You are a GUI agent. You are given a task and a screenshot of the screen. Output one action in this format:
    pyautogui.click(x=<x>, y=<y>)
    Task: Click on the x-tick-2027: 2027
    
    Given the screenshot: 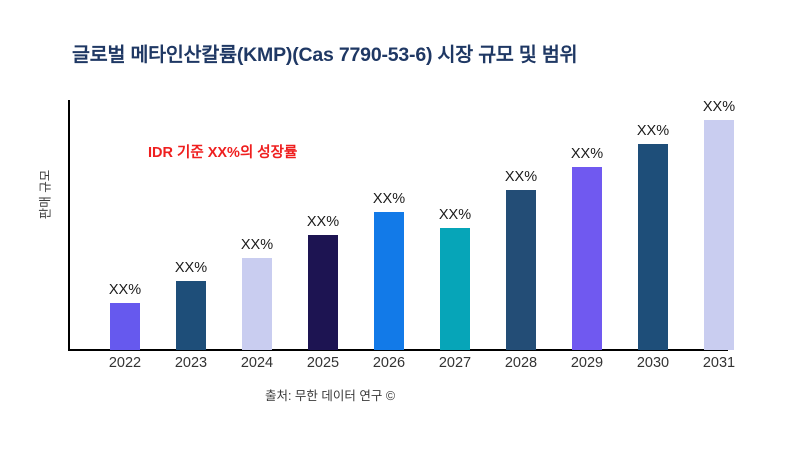 What is the action you would take?
    pyautogui.click(x=455, y=363)
    